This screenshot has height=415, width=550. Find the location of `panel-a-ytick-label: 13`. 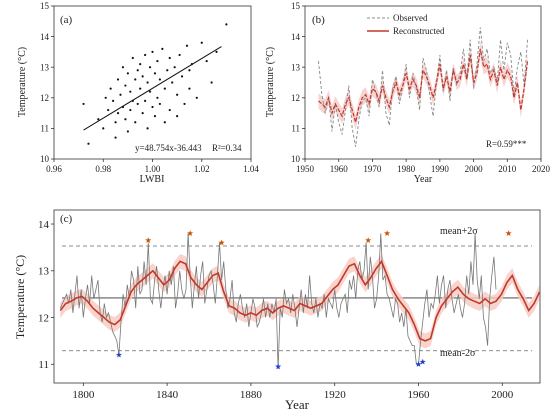

panel-a-ytick-label: 13 is located at coordinates (45, 67).